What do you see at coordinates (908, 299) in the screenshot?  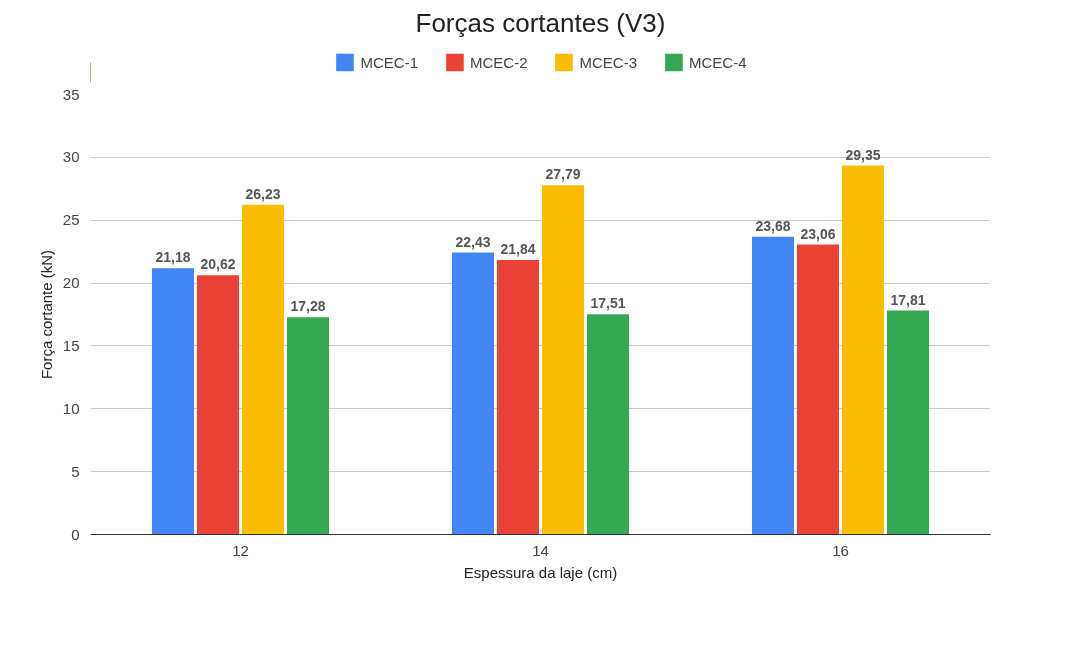 I see `data-label: 17,81` at bounding box center [908, 299].